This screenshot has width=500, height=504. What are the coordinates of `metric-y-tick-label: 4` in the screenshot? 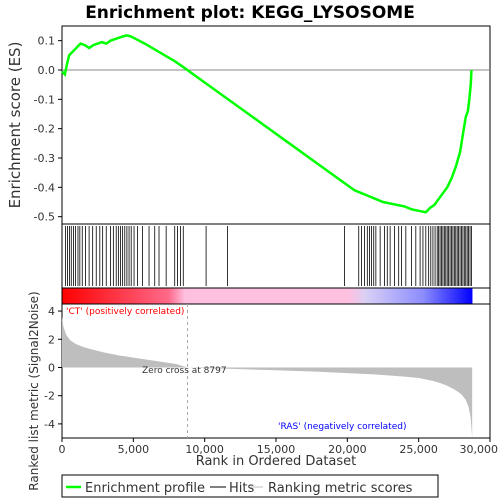 It's located at (51, 311).